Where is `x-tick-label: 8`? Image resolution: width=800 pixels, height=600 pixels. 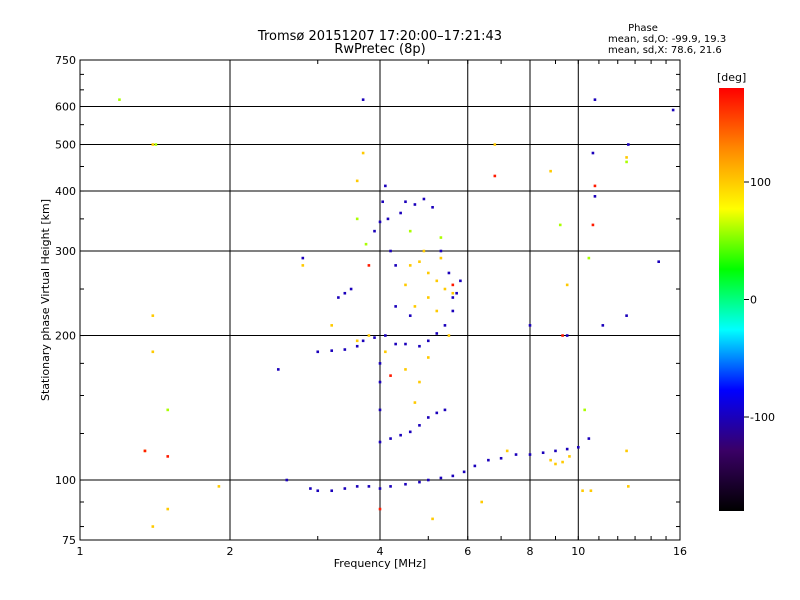
x-tick-label: 8 is located at coordinates (530, 551).